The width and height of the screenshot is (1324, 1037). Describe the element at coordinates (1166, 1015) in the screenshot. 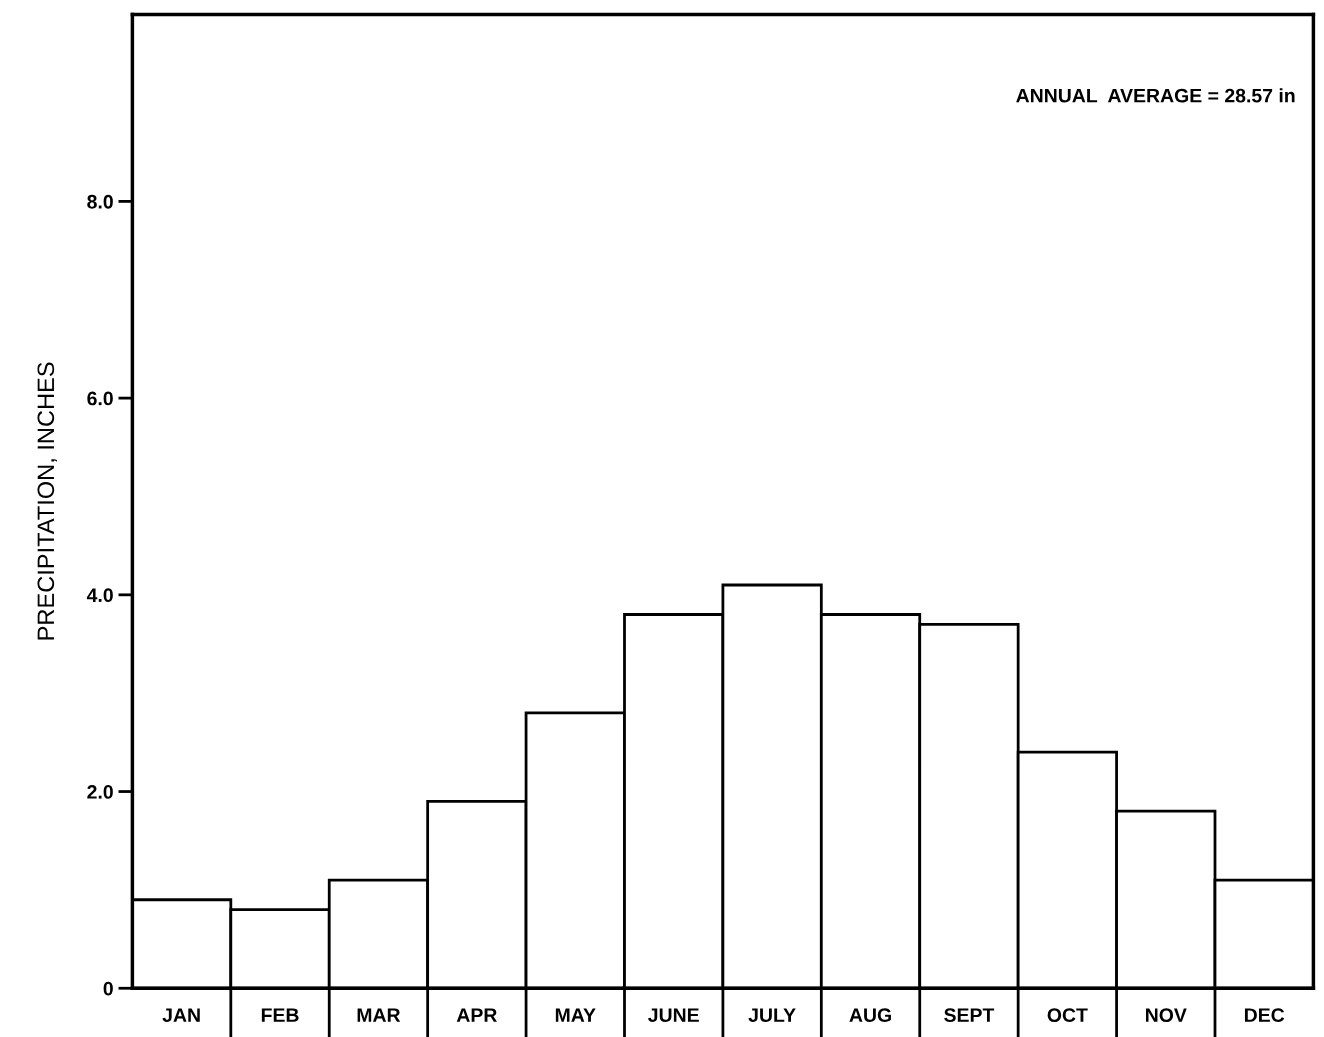

I see `x-tick-label: NOV` at that location.